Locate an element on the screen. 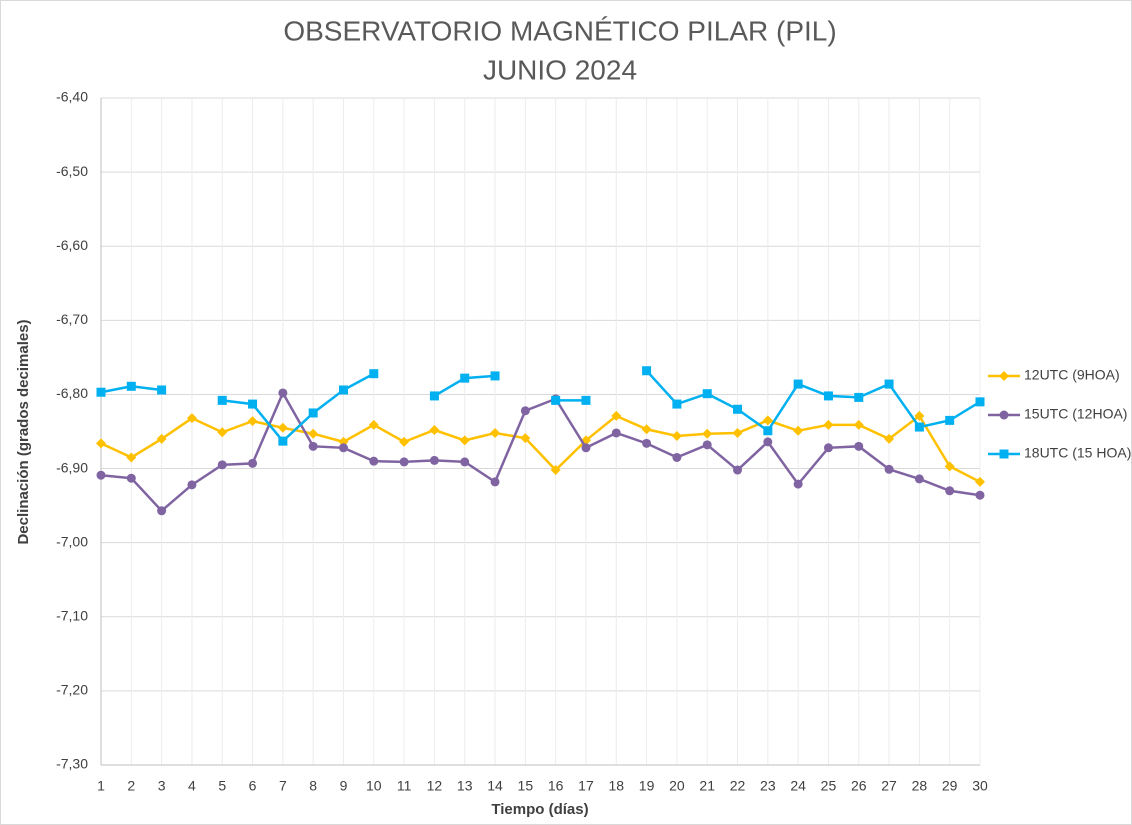 The width and height of the screenshot is (1132, 825). y-tick-label: -6,50 is located at coordinates (72, 171).